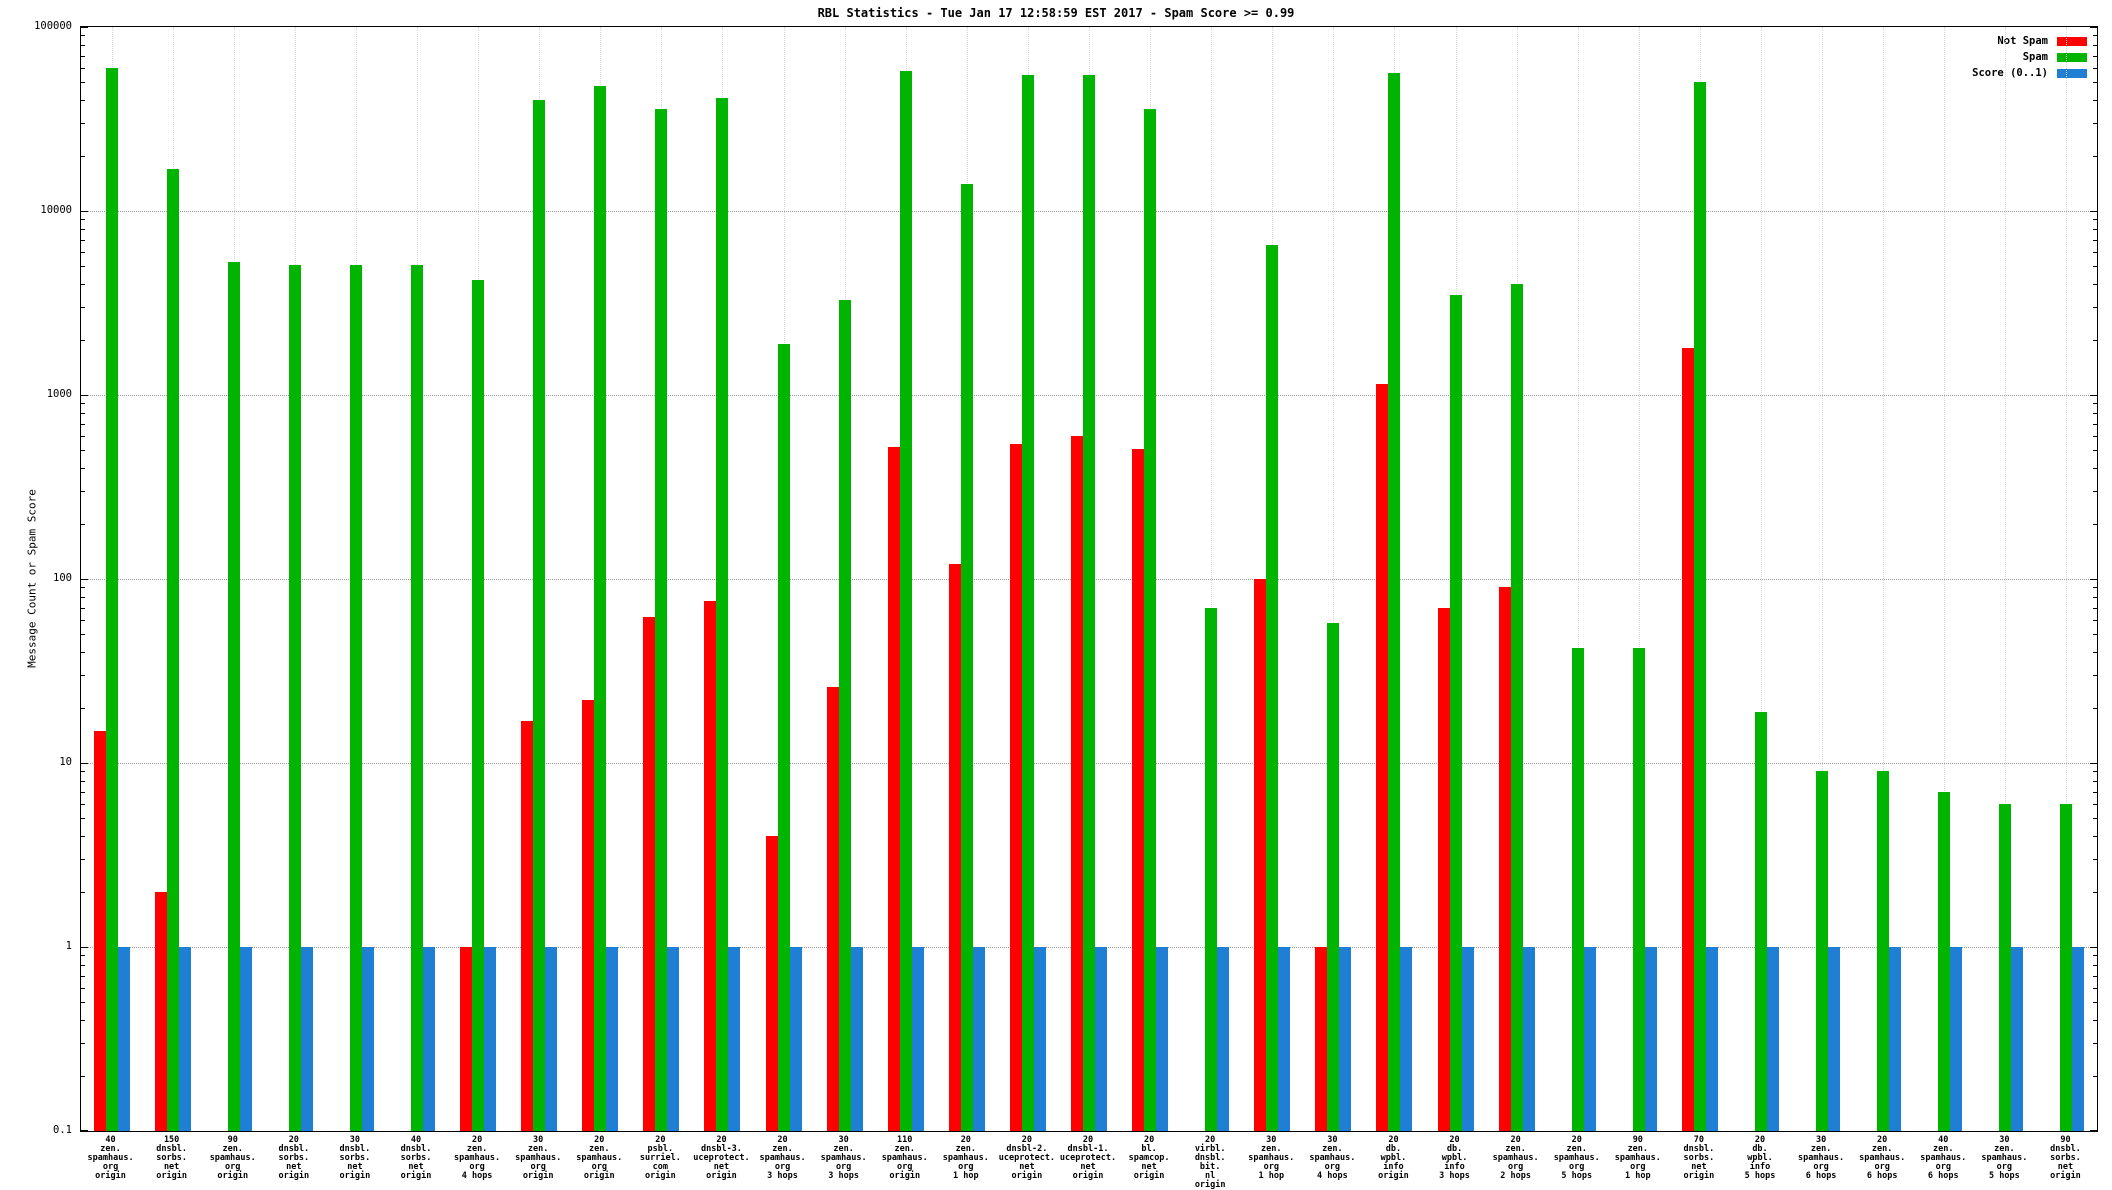 The width and height of the screenshot is (2112, 1190). Describe the element at coordinates (843, 1158) in the screenshot. I see `x-category-label: 30 zen. spamhaus. org 3 hops` at that location.